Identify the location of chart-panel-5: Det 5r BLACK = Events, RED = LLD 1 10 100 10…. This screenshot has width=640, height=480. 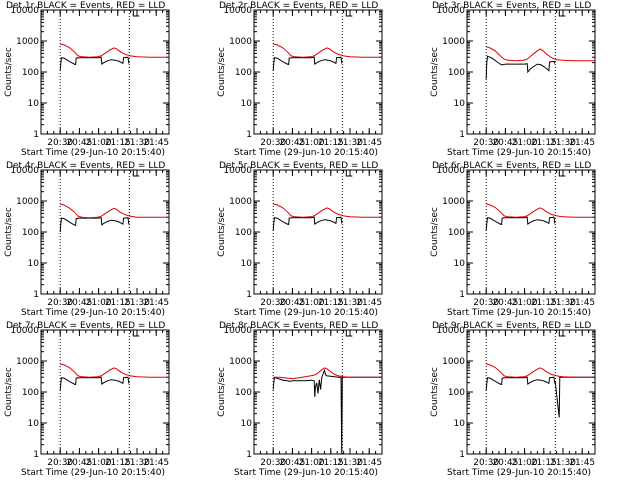
(300, 239).